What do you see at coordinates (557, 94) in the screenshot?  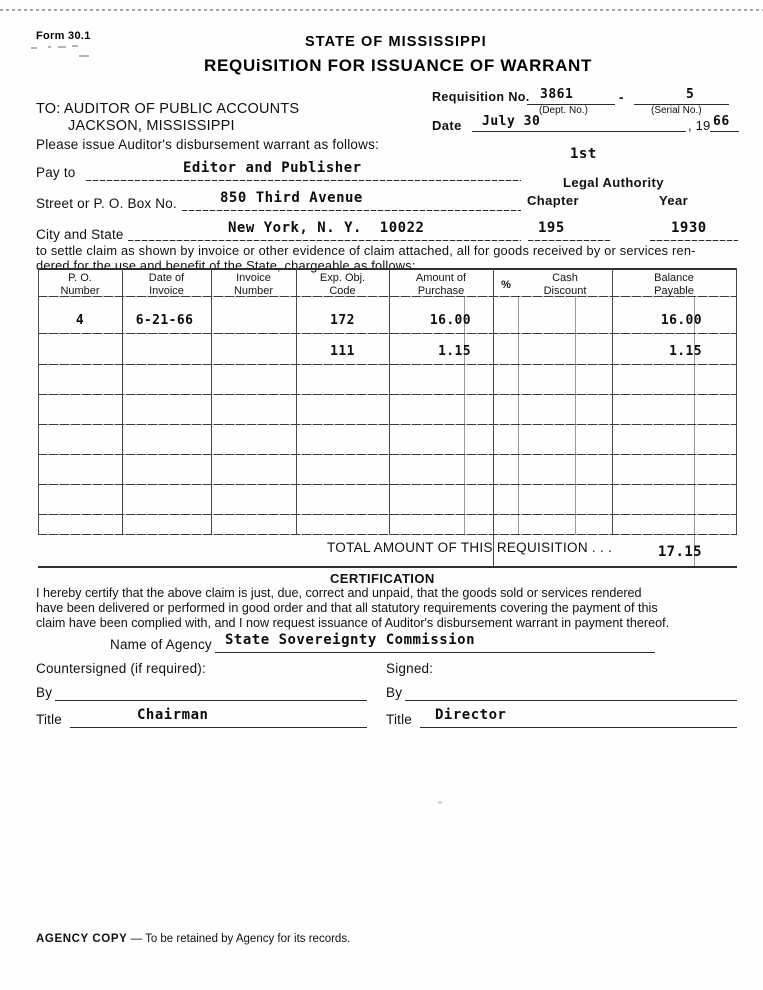 I see `requisition-number-value: 3861` at bounding box center [557, 94].